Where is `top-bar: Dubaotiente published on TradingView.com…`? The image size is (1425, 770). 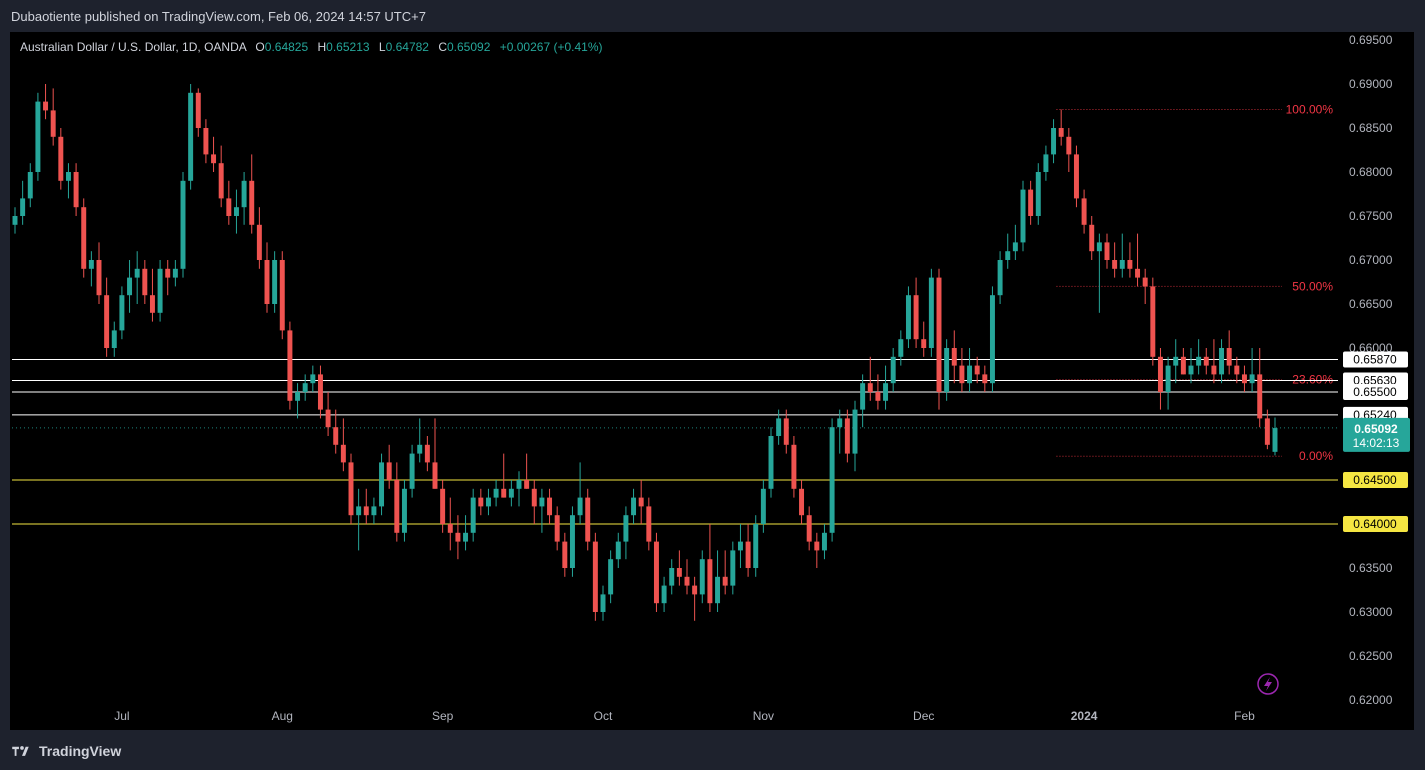
top-bar: Dubaotiente published on TradingView.com… is located at coordinates (712, 16).